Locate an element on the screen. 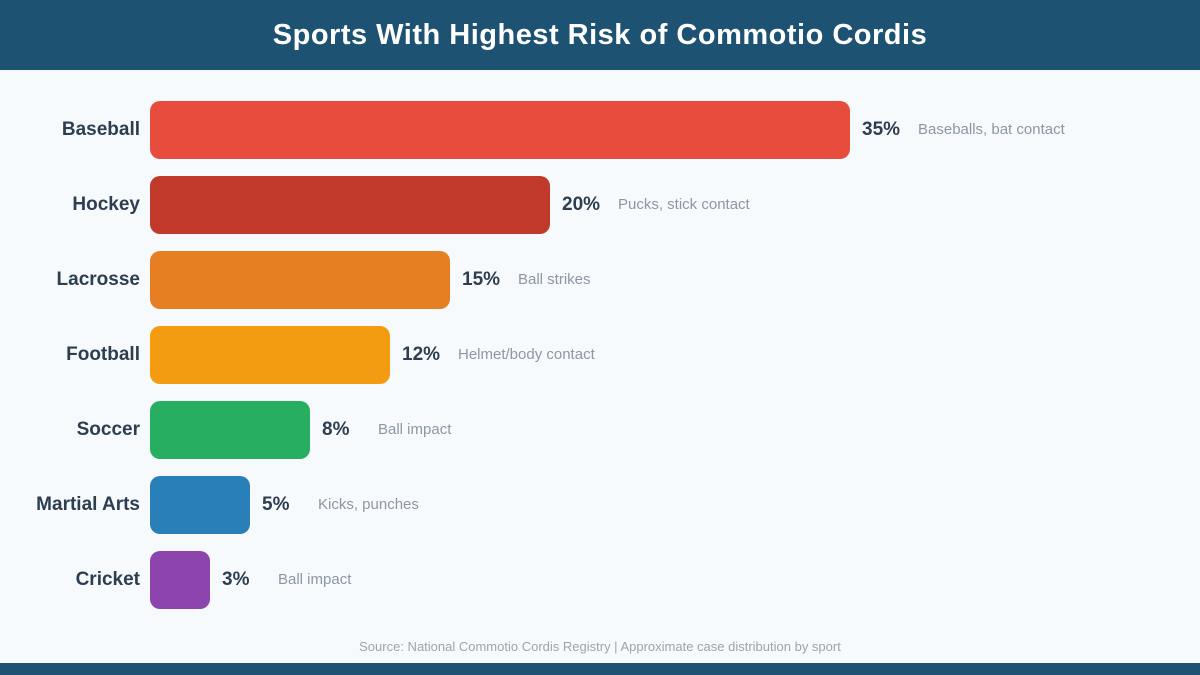 The width and height of the screenshot is (1200, 675). description-label: Baseballs, bat contact is located at coordinates (991, 129).